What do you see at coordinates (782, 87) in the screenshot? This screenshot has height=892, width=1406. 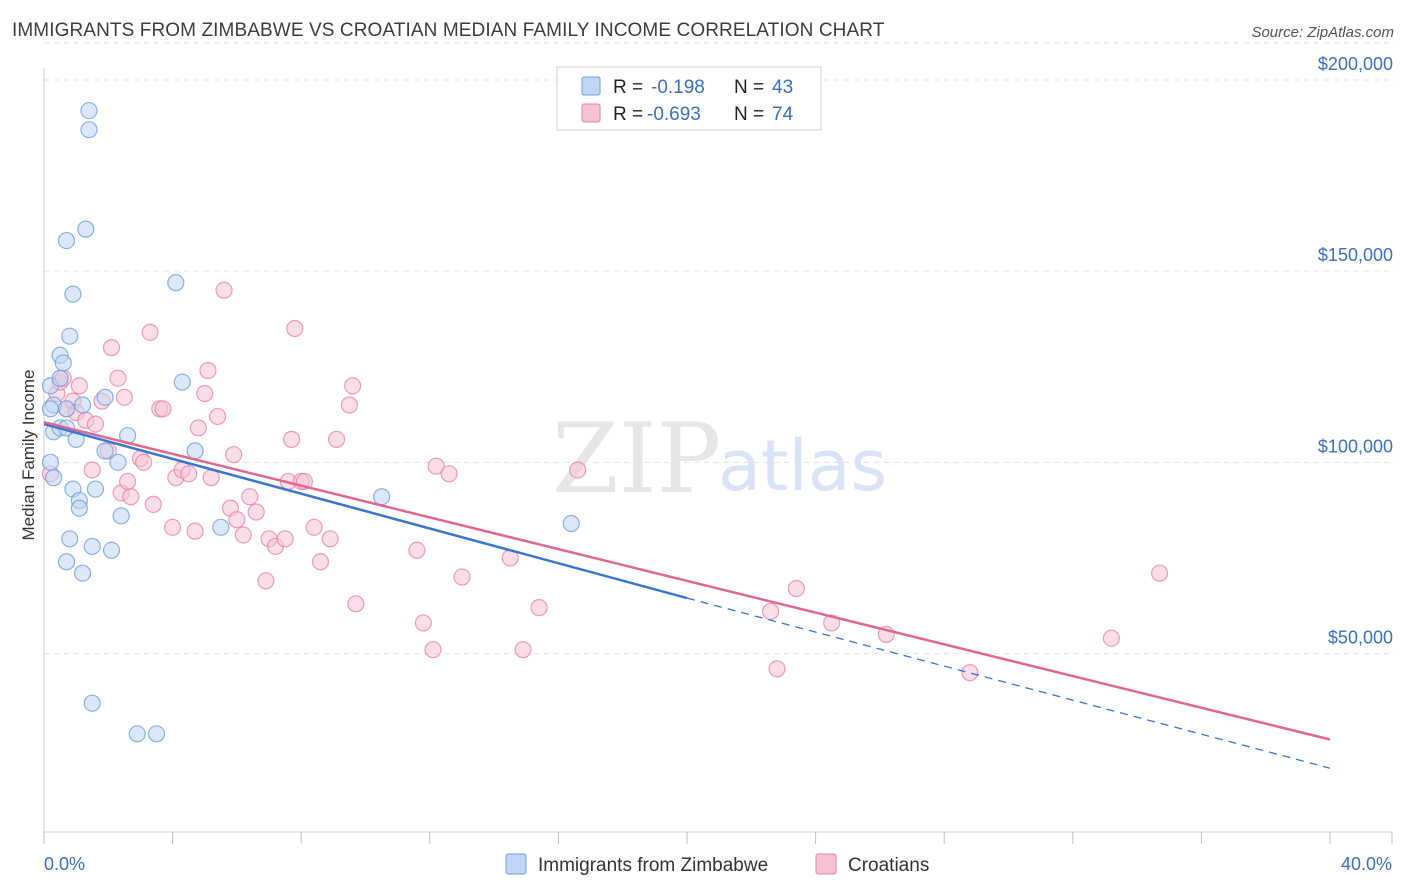 I see `legend-n-value-1: 43` at bounding box center [782, 87].